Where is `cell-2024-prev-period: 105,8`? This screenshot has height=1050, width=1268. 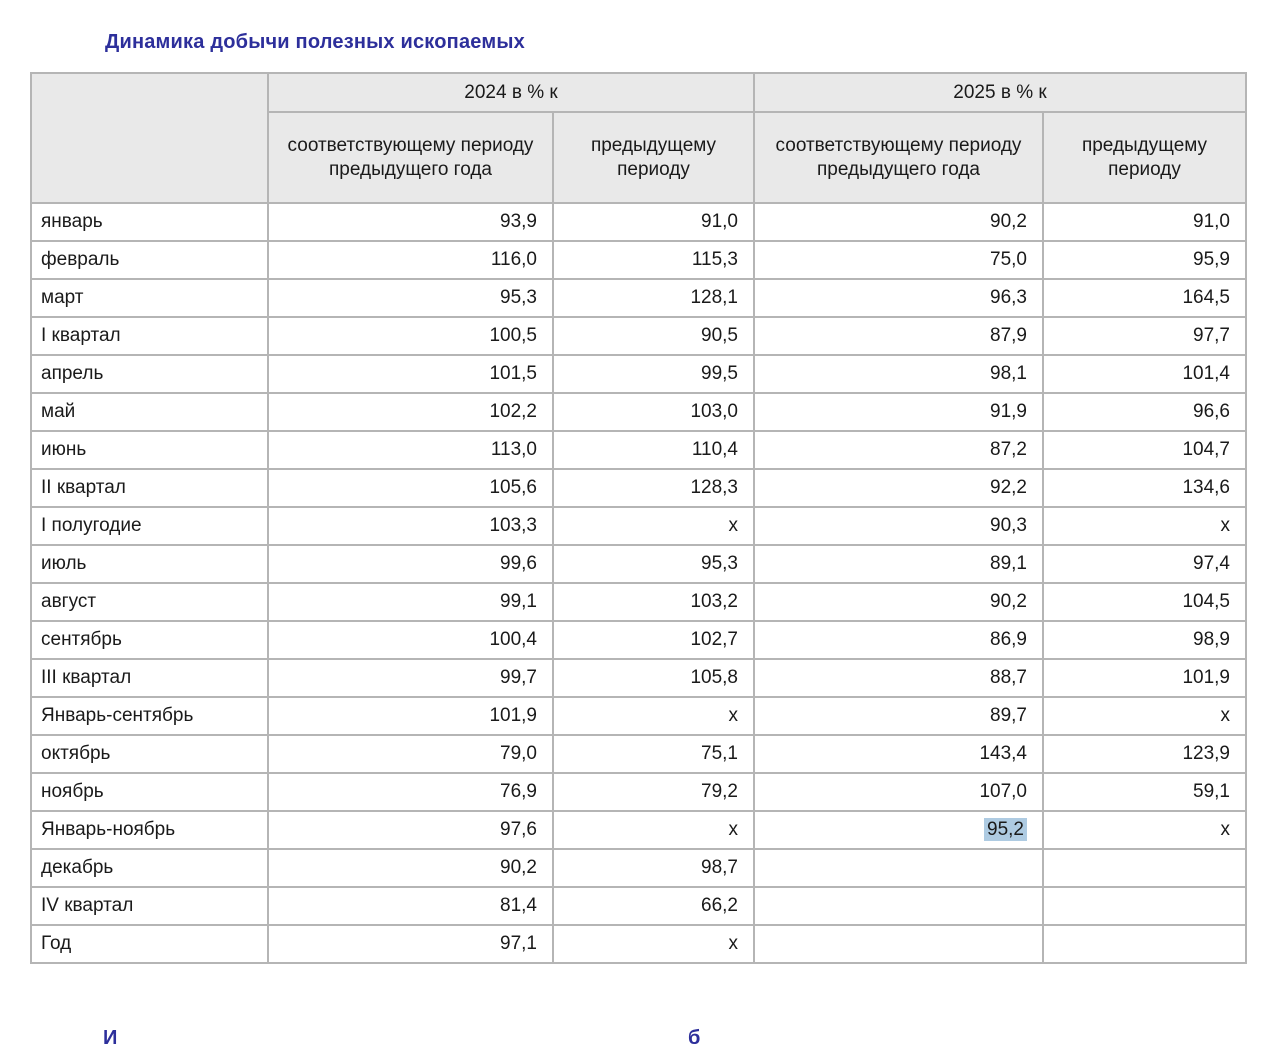 cell-2024-prev-period: 105,8 is located at coordinates (653, 678).